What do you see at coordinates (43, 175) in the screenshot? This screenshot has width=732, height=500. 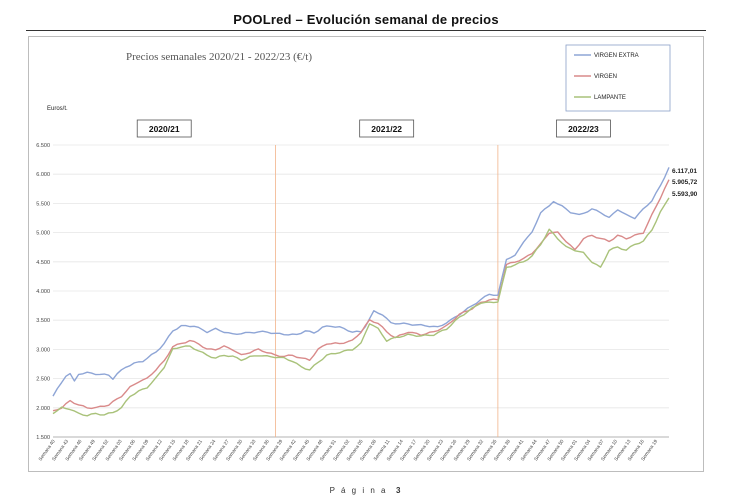 I see `y-tick-label: 6.000` at bounding box center [43, 175].